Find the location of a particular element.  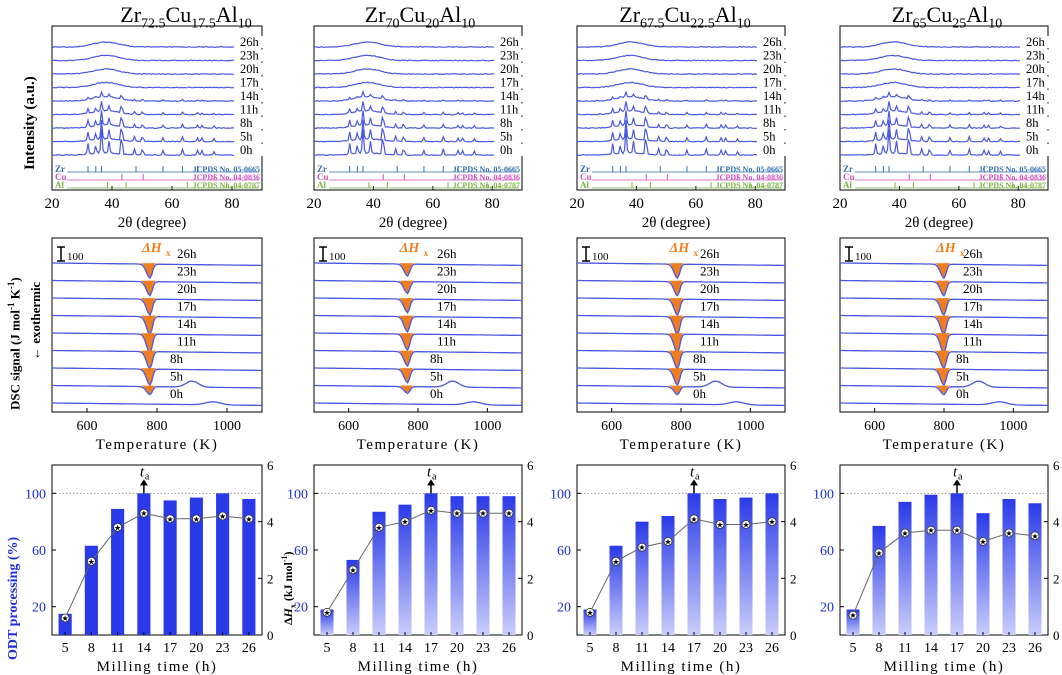

dsc-peak-area-26h is located at coordinates (148, 270).